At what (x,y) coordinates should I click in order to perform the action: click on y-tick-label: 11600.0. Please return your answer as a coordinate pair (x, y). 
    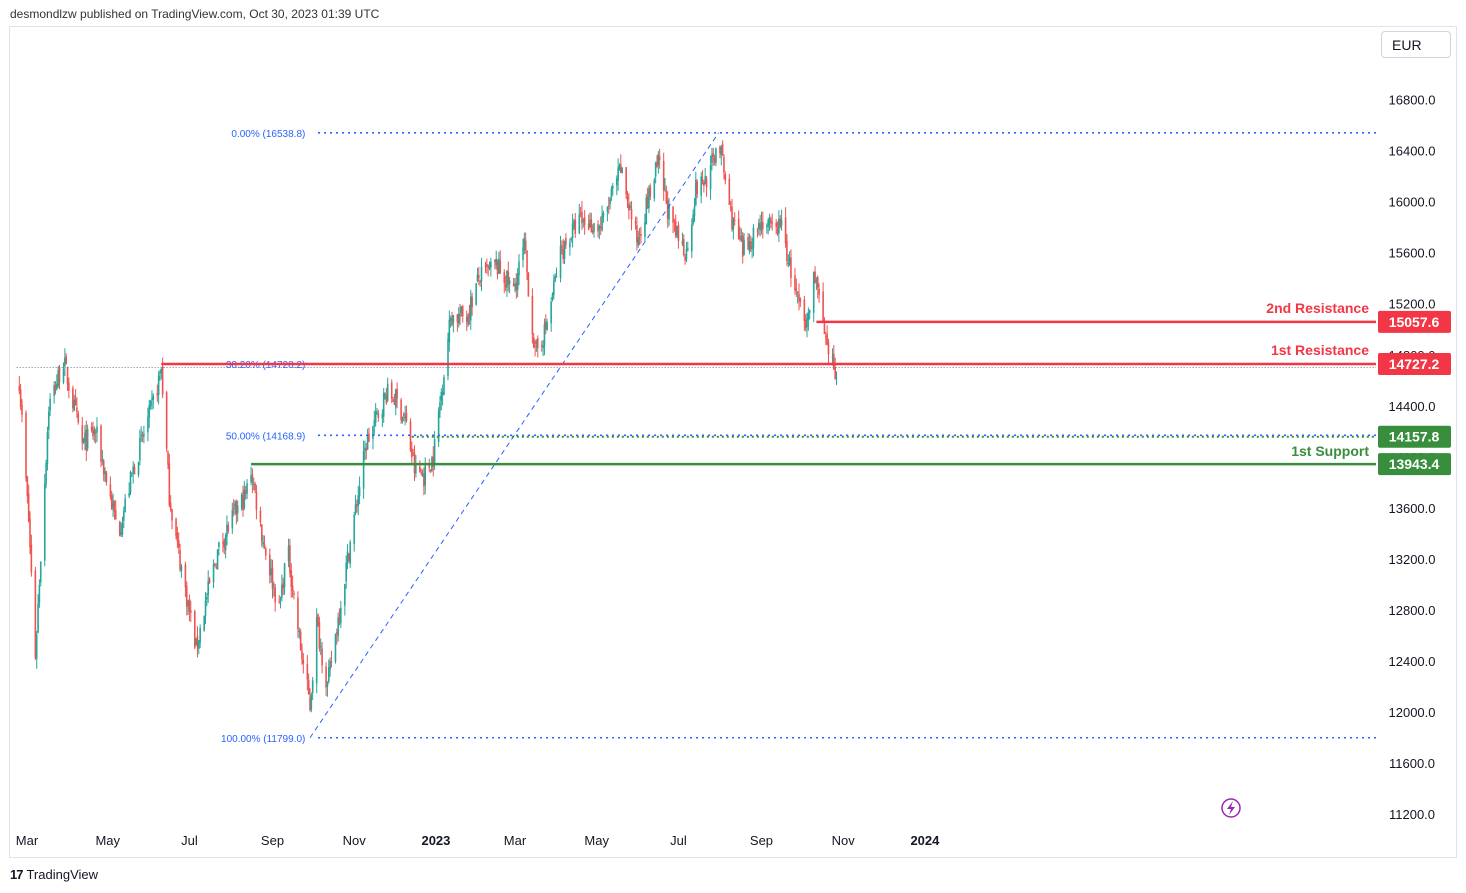
    Looking at the image, I should click on (1412, 763).